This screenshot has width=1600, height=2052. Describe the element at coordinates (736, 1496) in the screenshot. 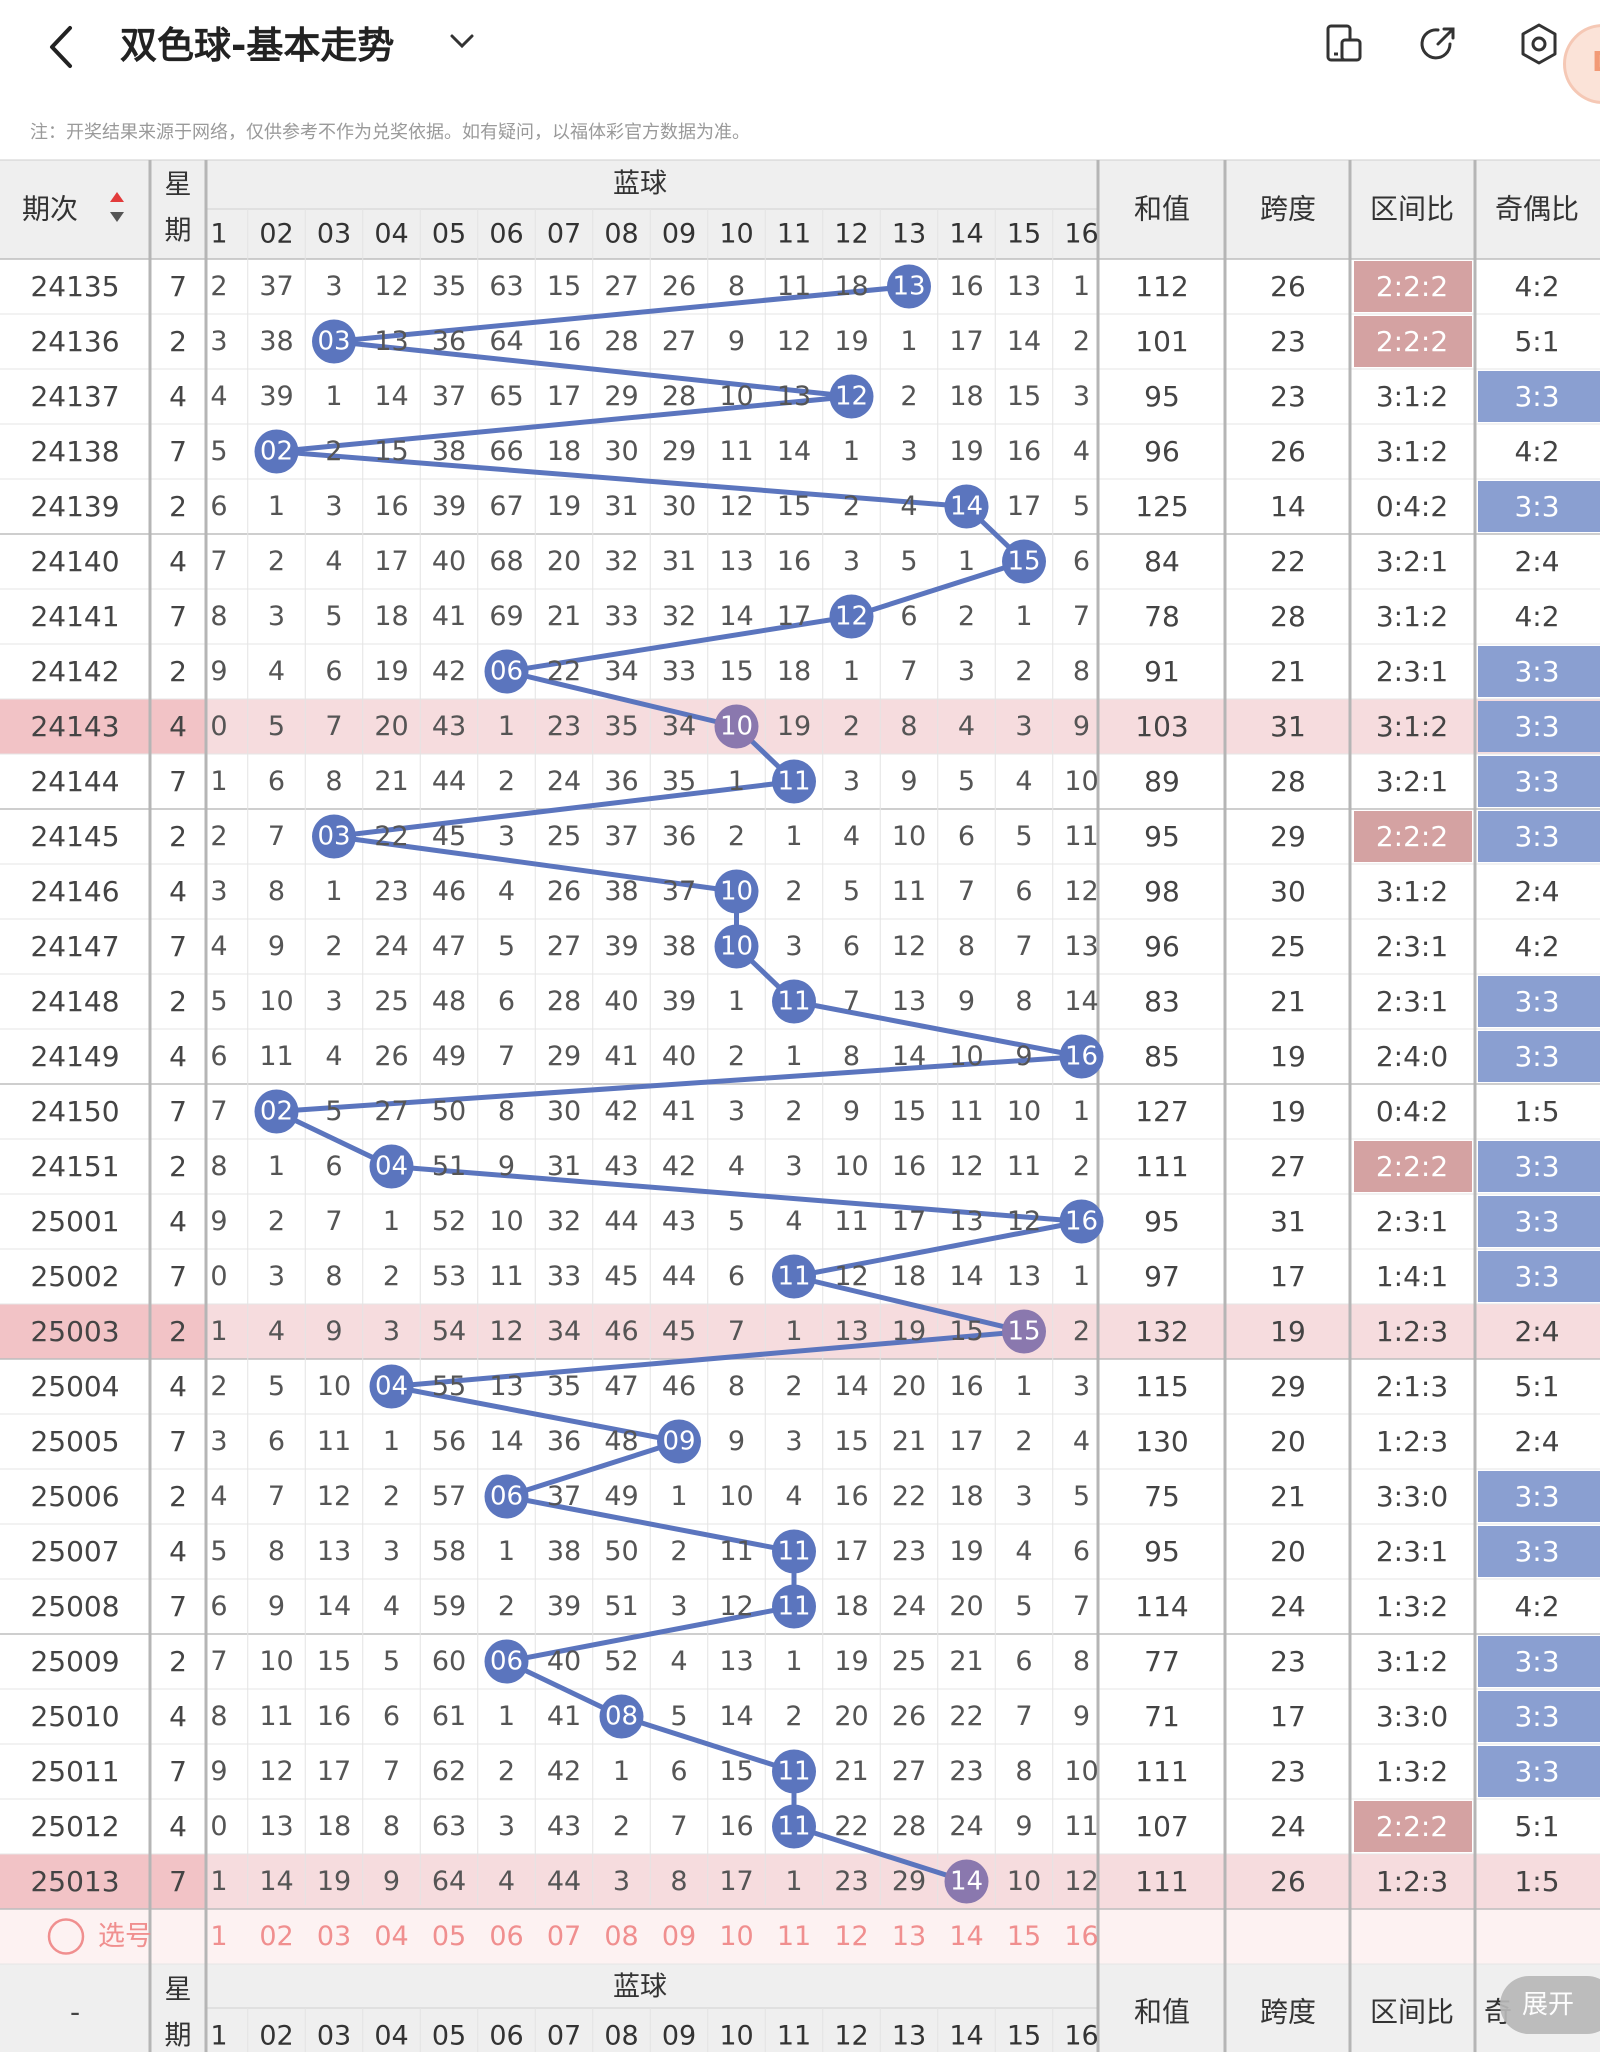

I see `blue-cell: 10` at that location.